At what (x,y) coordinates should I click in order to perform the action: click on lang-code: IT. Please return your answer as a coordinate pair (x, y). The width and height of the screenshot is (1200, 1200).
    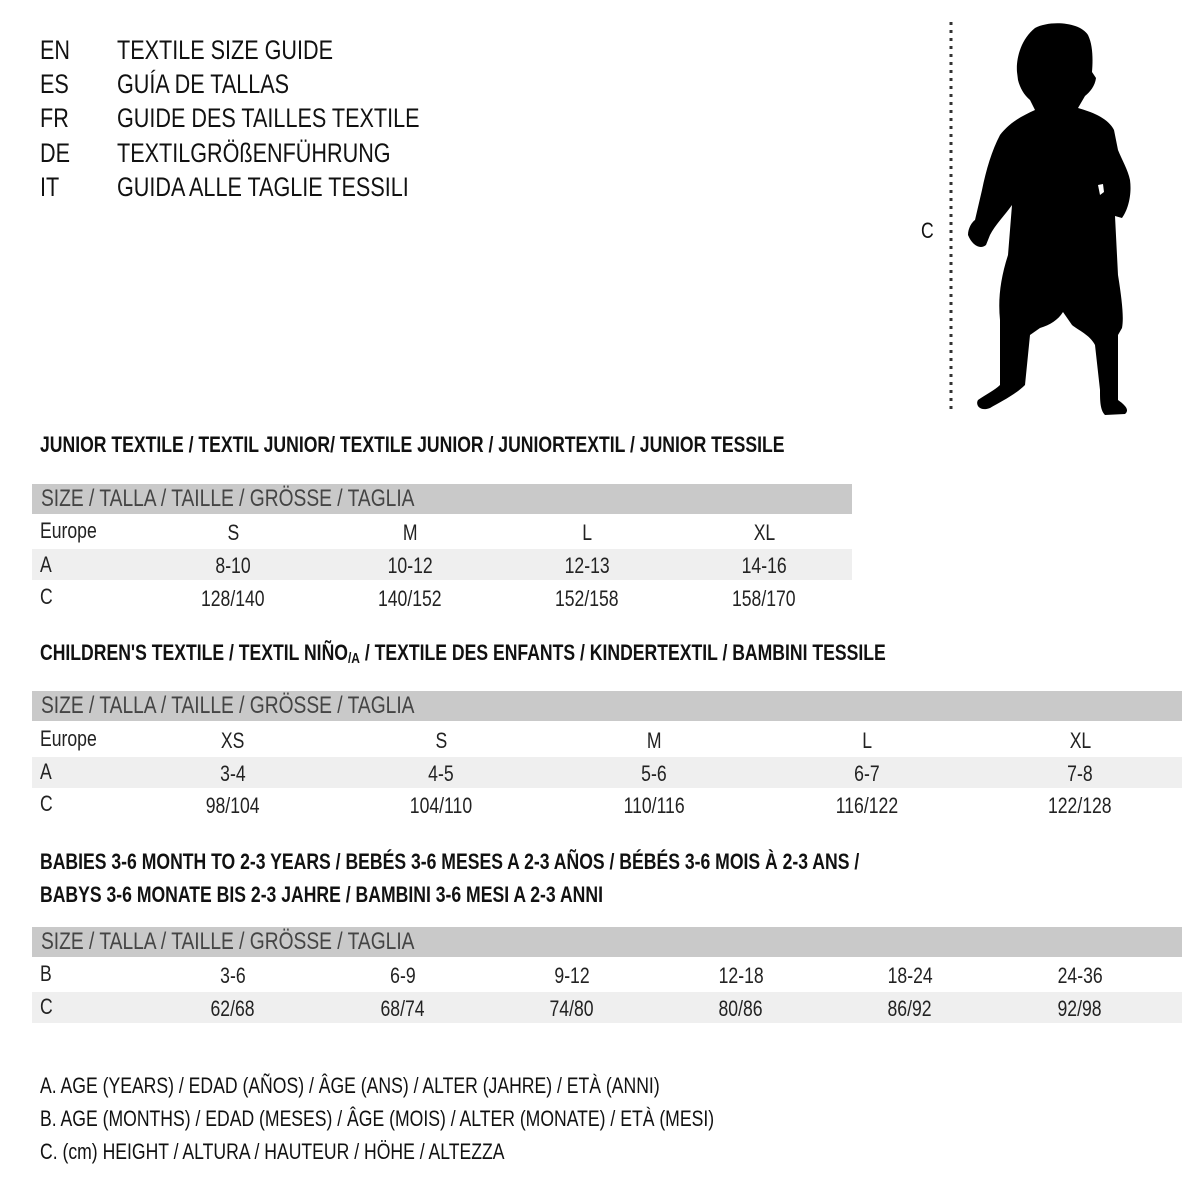
    Looking at the image, I should click on (50, 187).